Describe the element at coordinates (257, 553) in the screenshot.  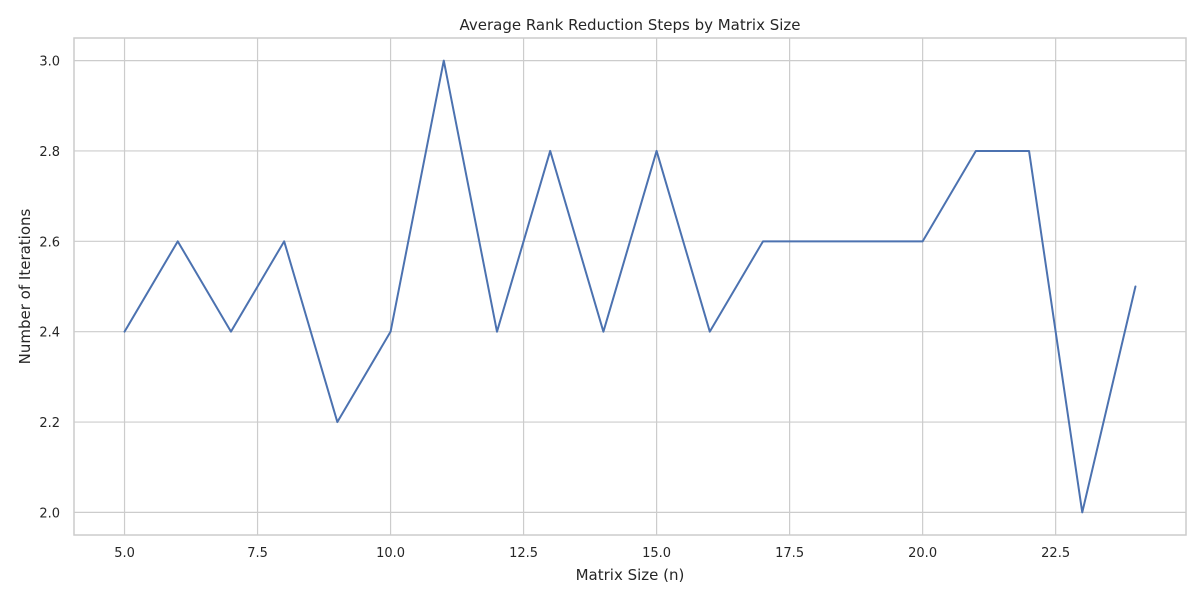
I see `x-tick-label: 7.5` at that location.